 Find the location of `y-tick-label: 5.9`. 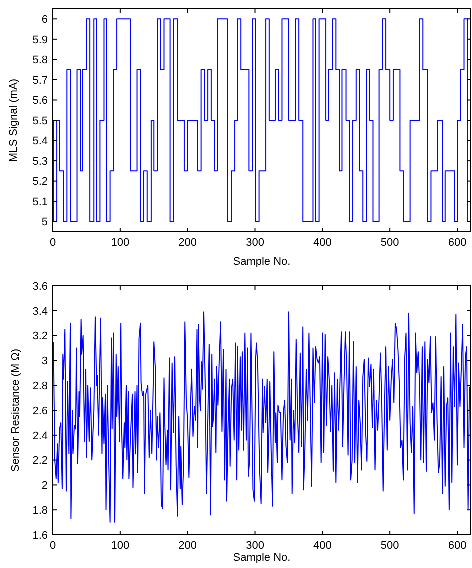

y-tick-label: 5.9 is located at coordinates (40, 40).